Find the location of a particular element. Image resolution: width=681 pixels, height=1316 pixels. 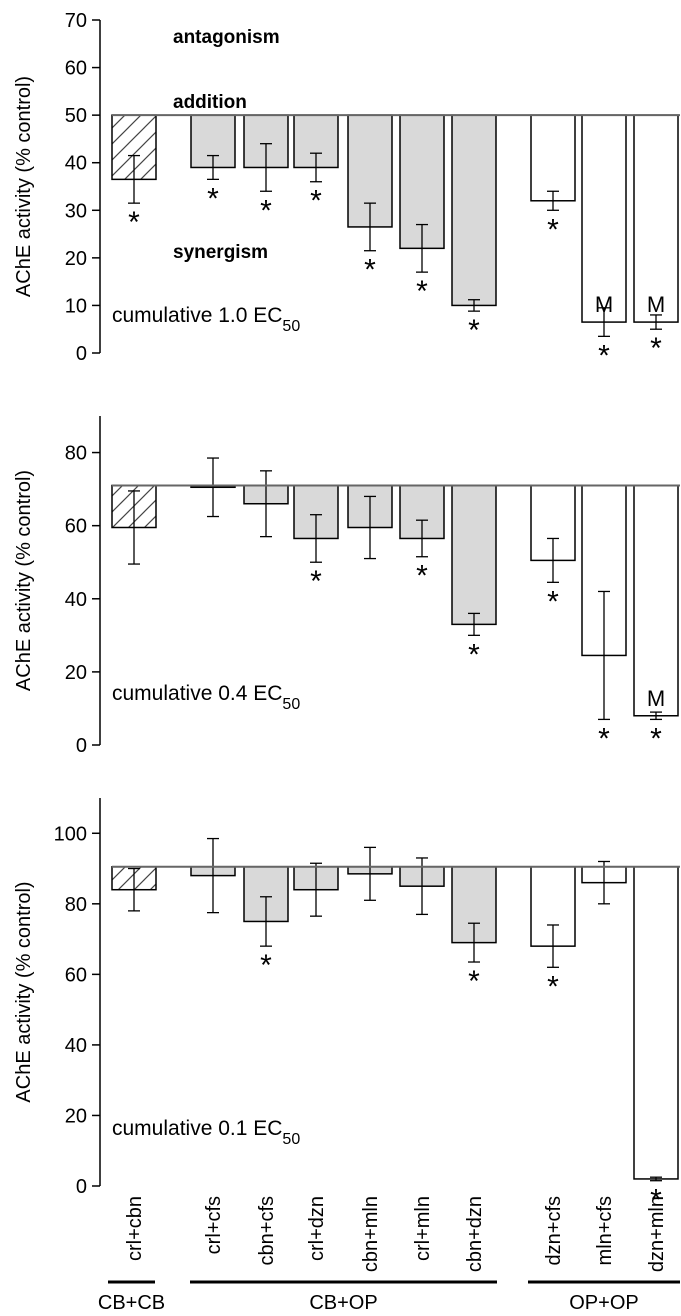

bar-mln+cfs is located at coordinates (604, 218).